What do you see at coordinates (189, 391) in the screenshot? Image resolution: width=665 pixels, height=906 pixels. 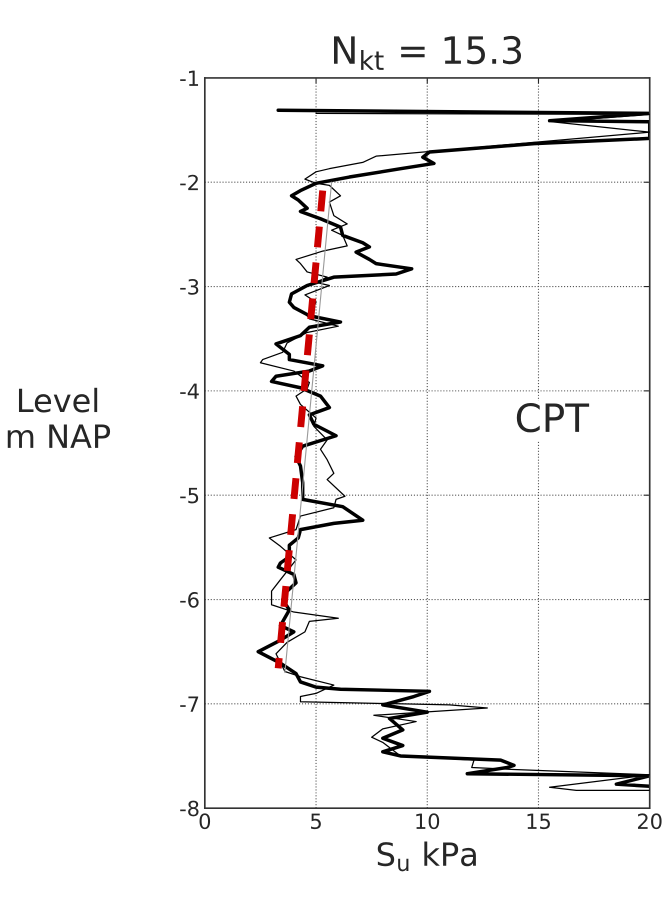 I see `y-tick-label: -4` at bounding box center [189, 391].